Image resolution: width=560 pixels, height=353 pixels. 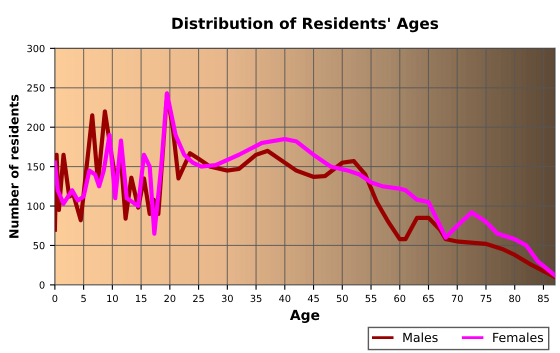 I want to click on x-tick-label: 10, so click(x=112, y=298).